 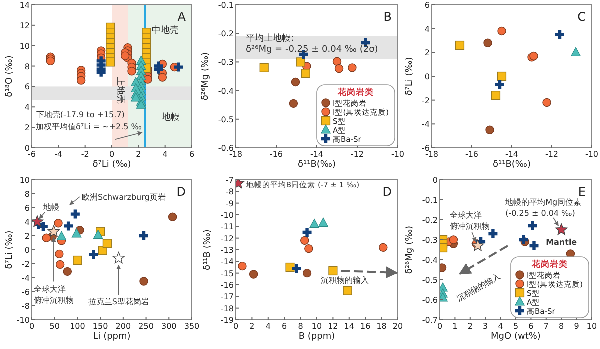 What do you see at coordinates (230, 180) in the screenshot?
I see `y-tick-label: -7` at bounding box center [230, 180].